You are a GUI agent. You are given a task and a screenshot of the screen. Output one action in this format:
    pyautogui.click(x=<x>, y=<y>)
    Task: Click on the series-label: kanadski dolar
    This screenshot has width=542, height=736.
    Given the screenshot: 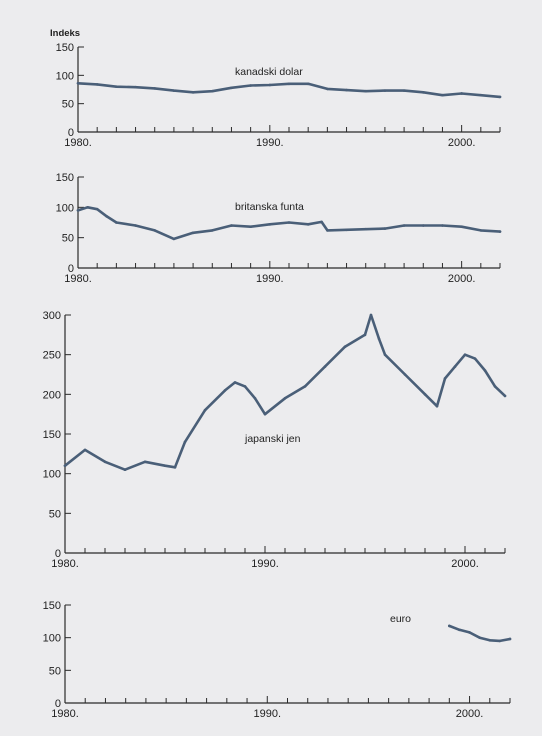 What is the action you would take?
    pyautogui.click(x=269, y=72)
    